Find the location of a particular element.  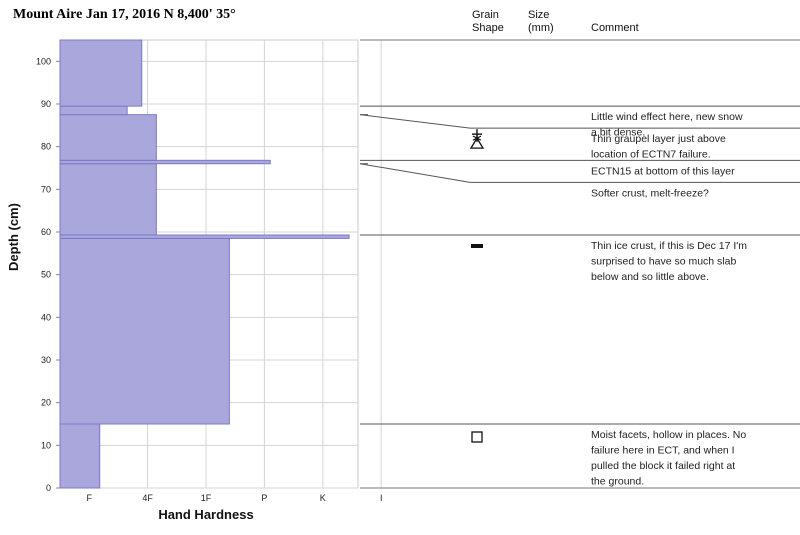

y-tick-label: 40 is located at coordinates (46, 317).